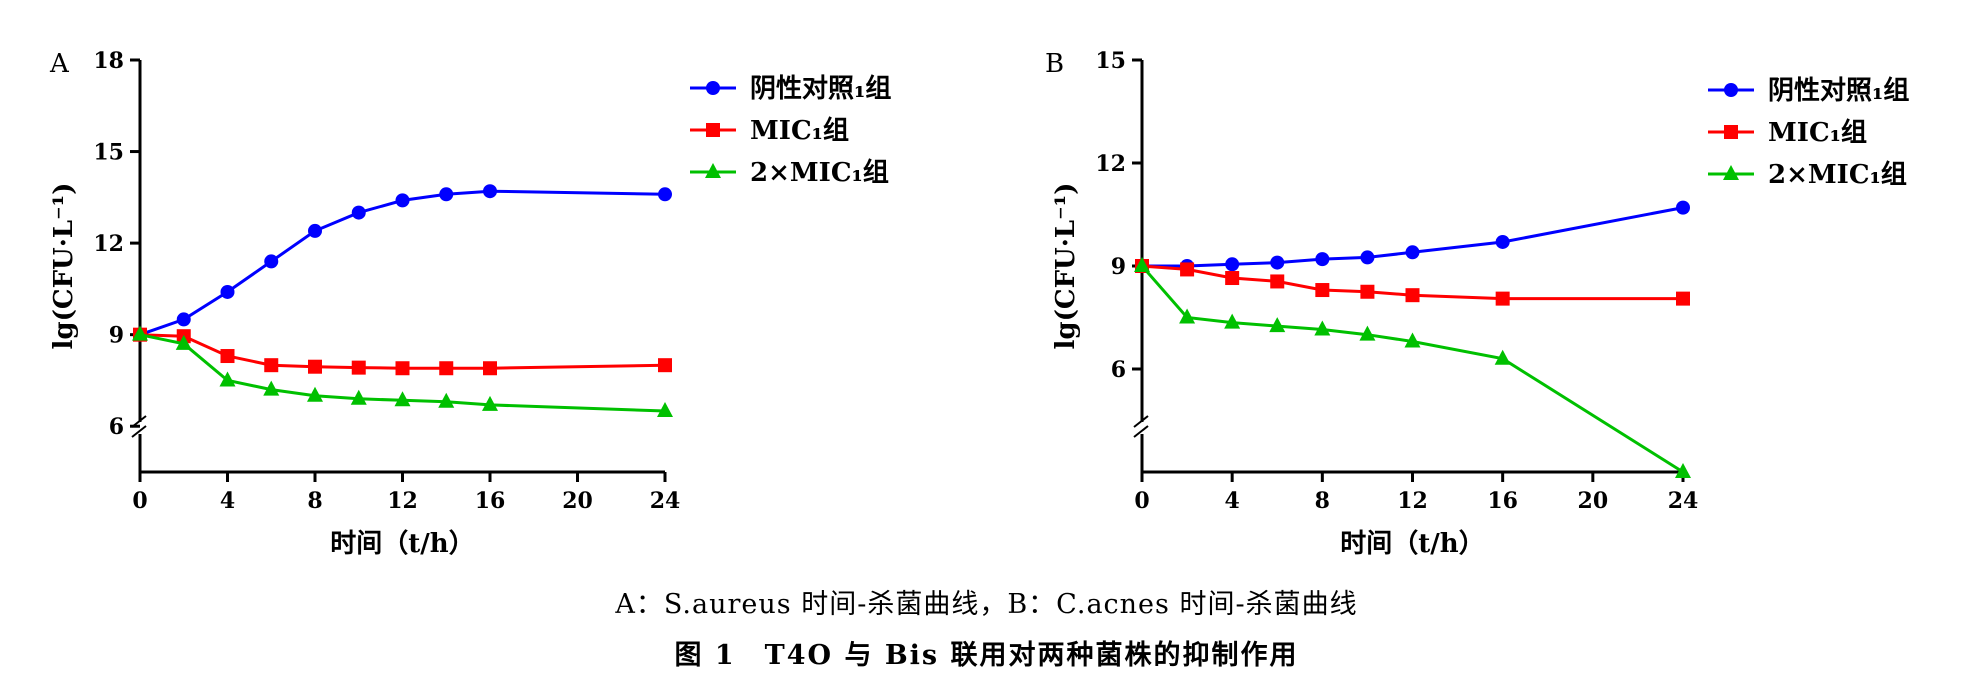 The height and width of the screenshot is (688, 1973). I want to click on panel-label: A, so click(59, 64).